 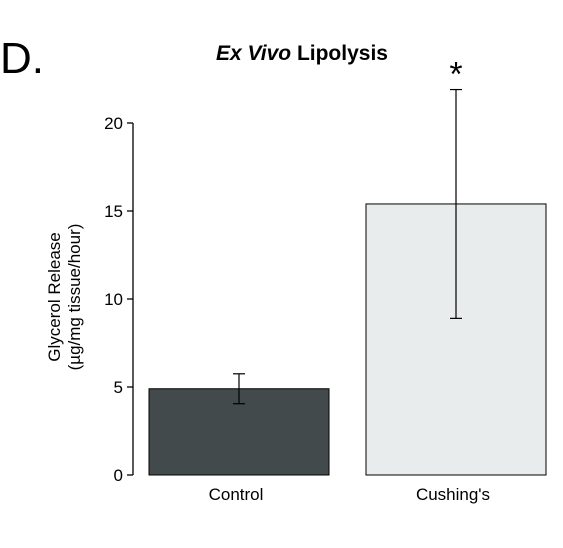 What do you see at coordinates (113, 211) in the screenshot?
I see `y-tick-label: 15` at bounding box center [113, 211].